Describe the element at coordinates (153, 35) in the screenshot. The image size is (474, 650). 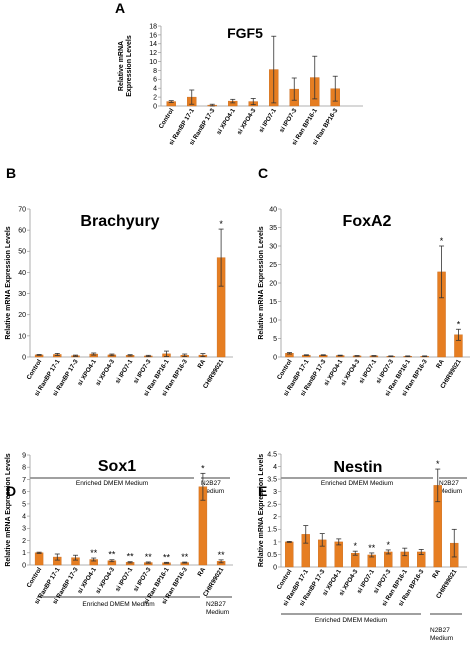
I see `panel-a-y-tick-label: 16` at that location.